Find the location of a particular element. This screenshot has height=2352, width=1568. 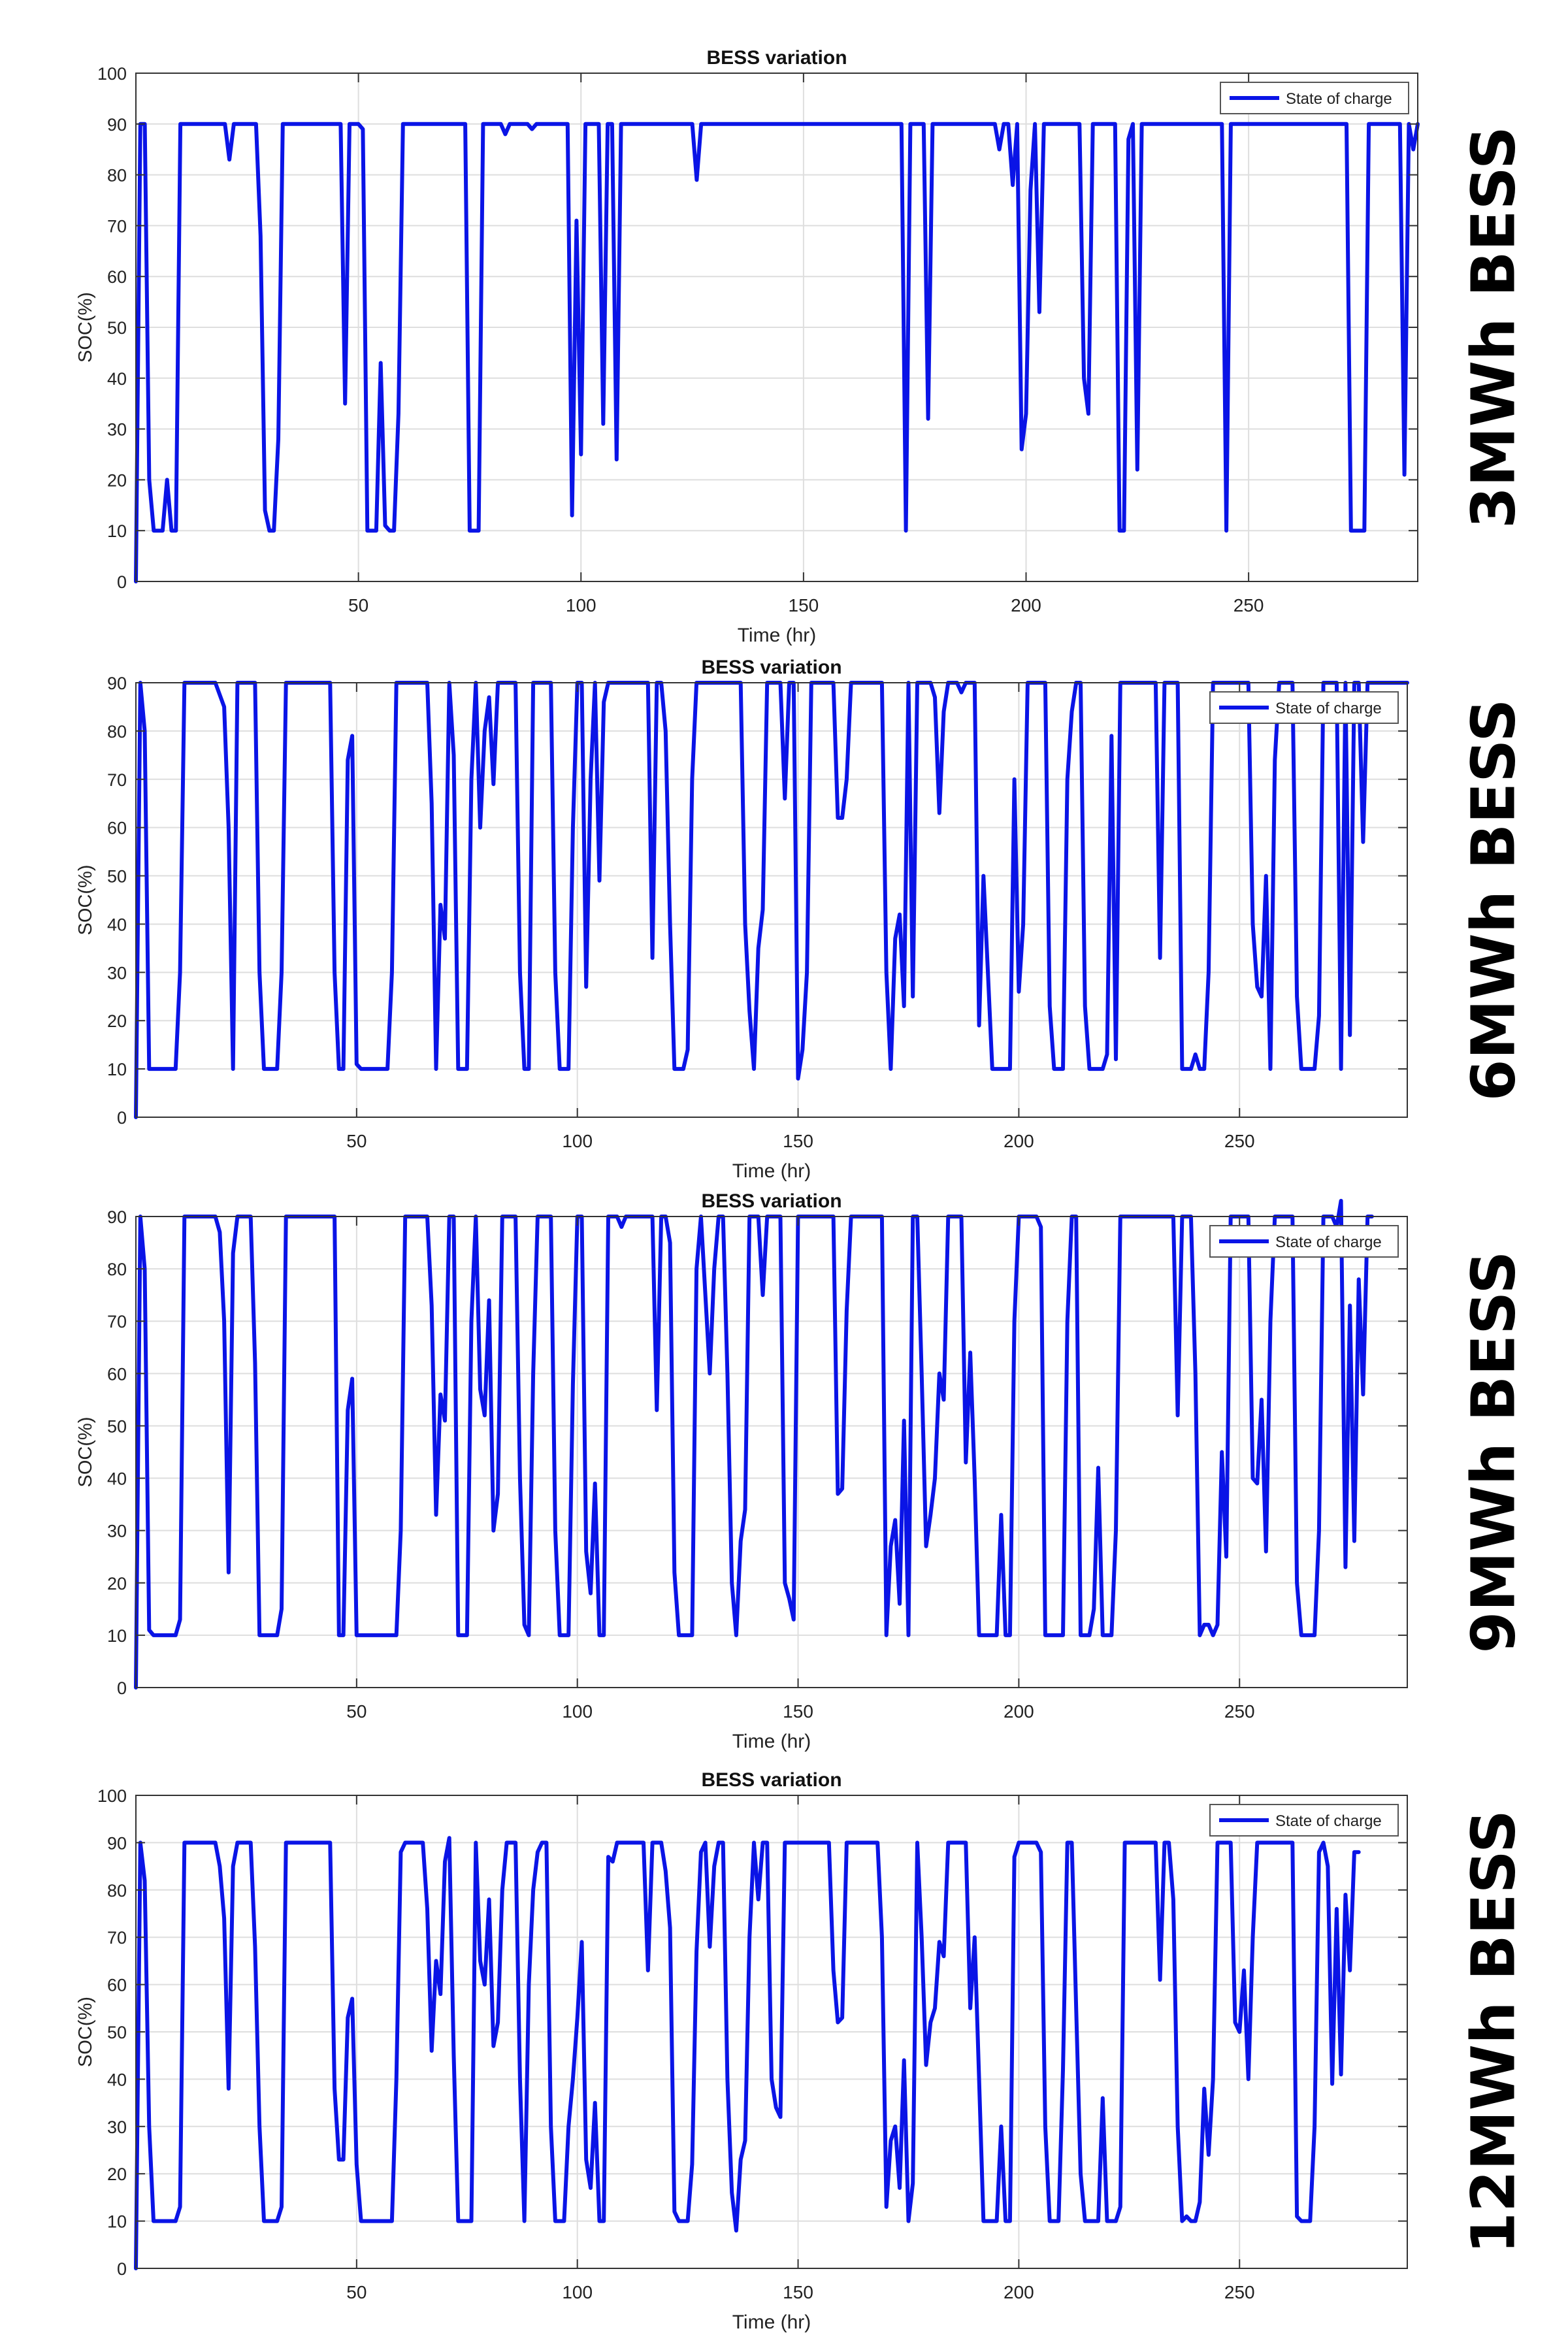

series-line-state-of-charge is located at coordinates (747, 2053).